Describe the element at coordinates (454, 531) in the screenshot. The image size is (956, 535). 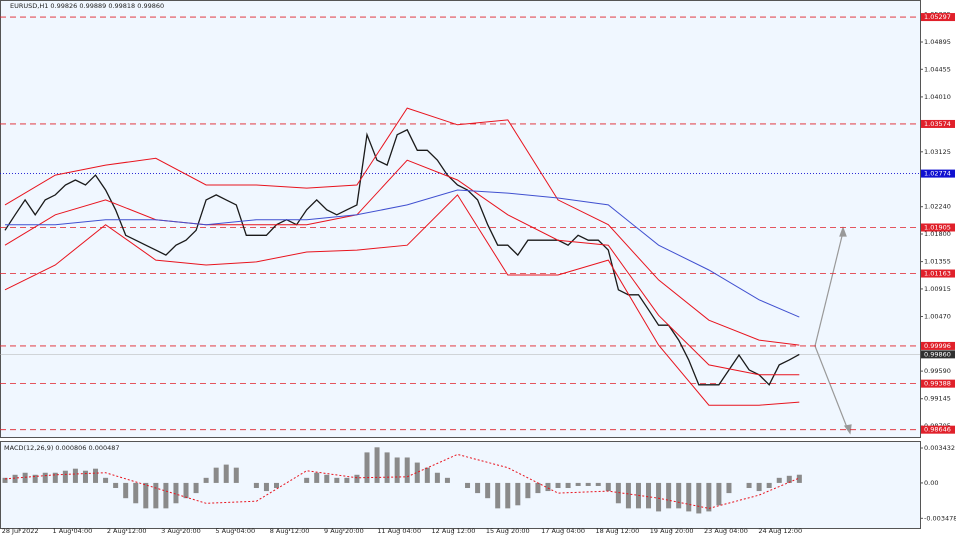
I see `x-tick-label: 12 Aug 12:00` at that location.